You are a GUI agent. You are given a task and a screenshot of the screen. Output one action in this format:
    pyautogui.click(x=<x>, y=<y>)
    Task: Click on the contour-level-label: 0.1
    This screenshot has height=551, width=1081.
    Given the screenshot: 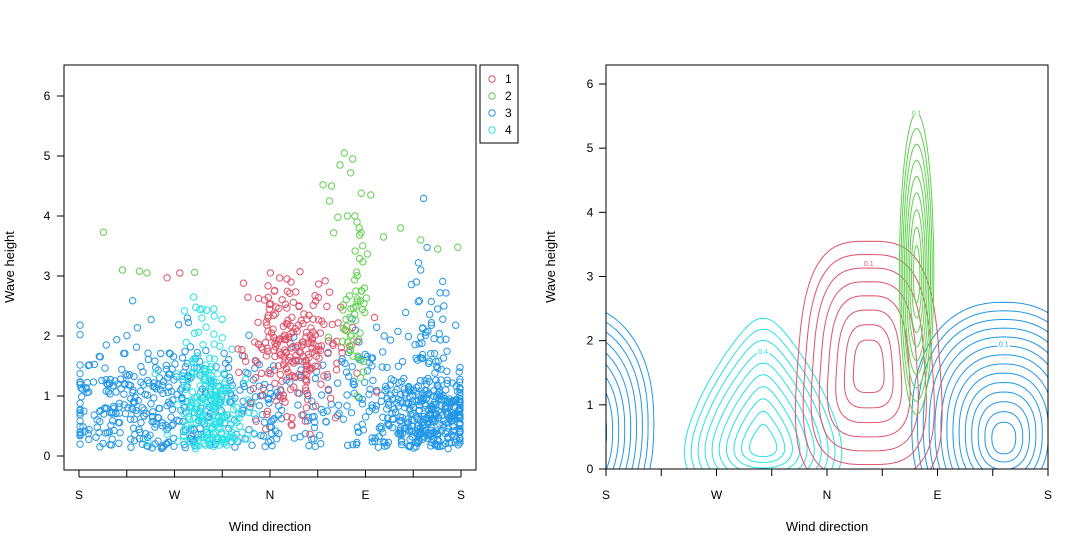 What is the action you would take?
    pyautogui.click(x=869, y=264)
    